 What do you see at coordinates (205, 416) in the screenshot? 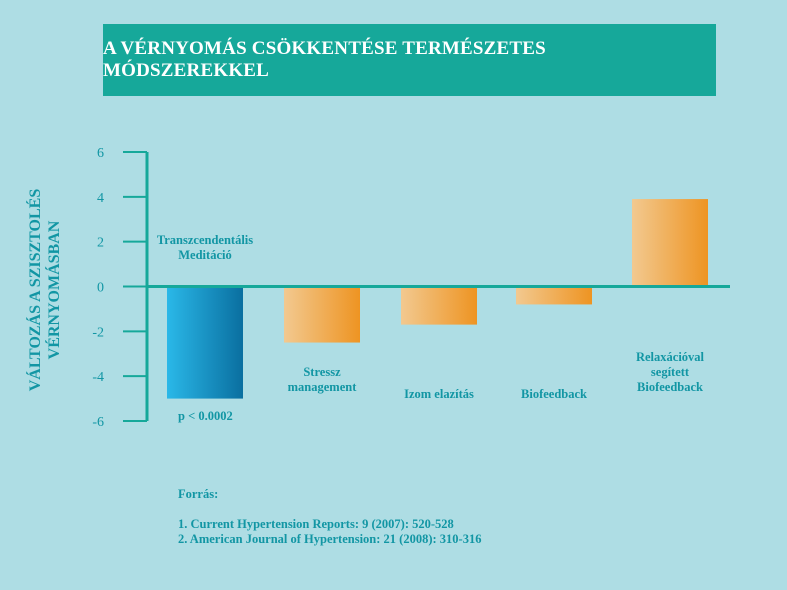
I see `p-value-annotation: p < 0.0002` at bounding box center [205, 416].